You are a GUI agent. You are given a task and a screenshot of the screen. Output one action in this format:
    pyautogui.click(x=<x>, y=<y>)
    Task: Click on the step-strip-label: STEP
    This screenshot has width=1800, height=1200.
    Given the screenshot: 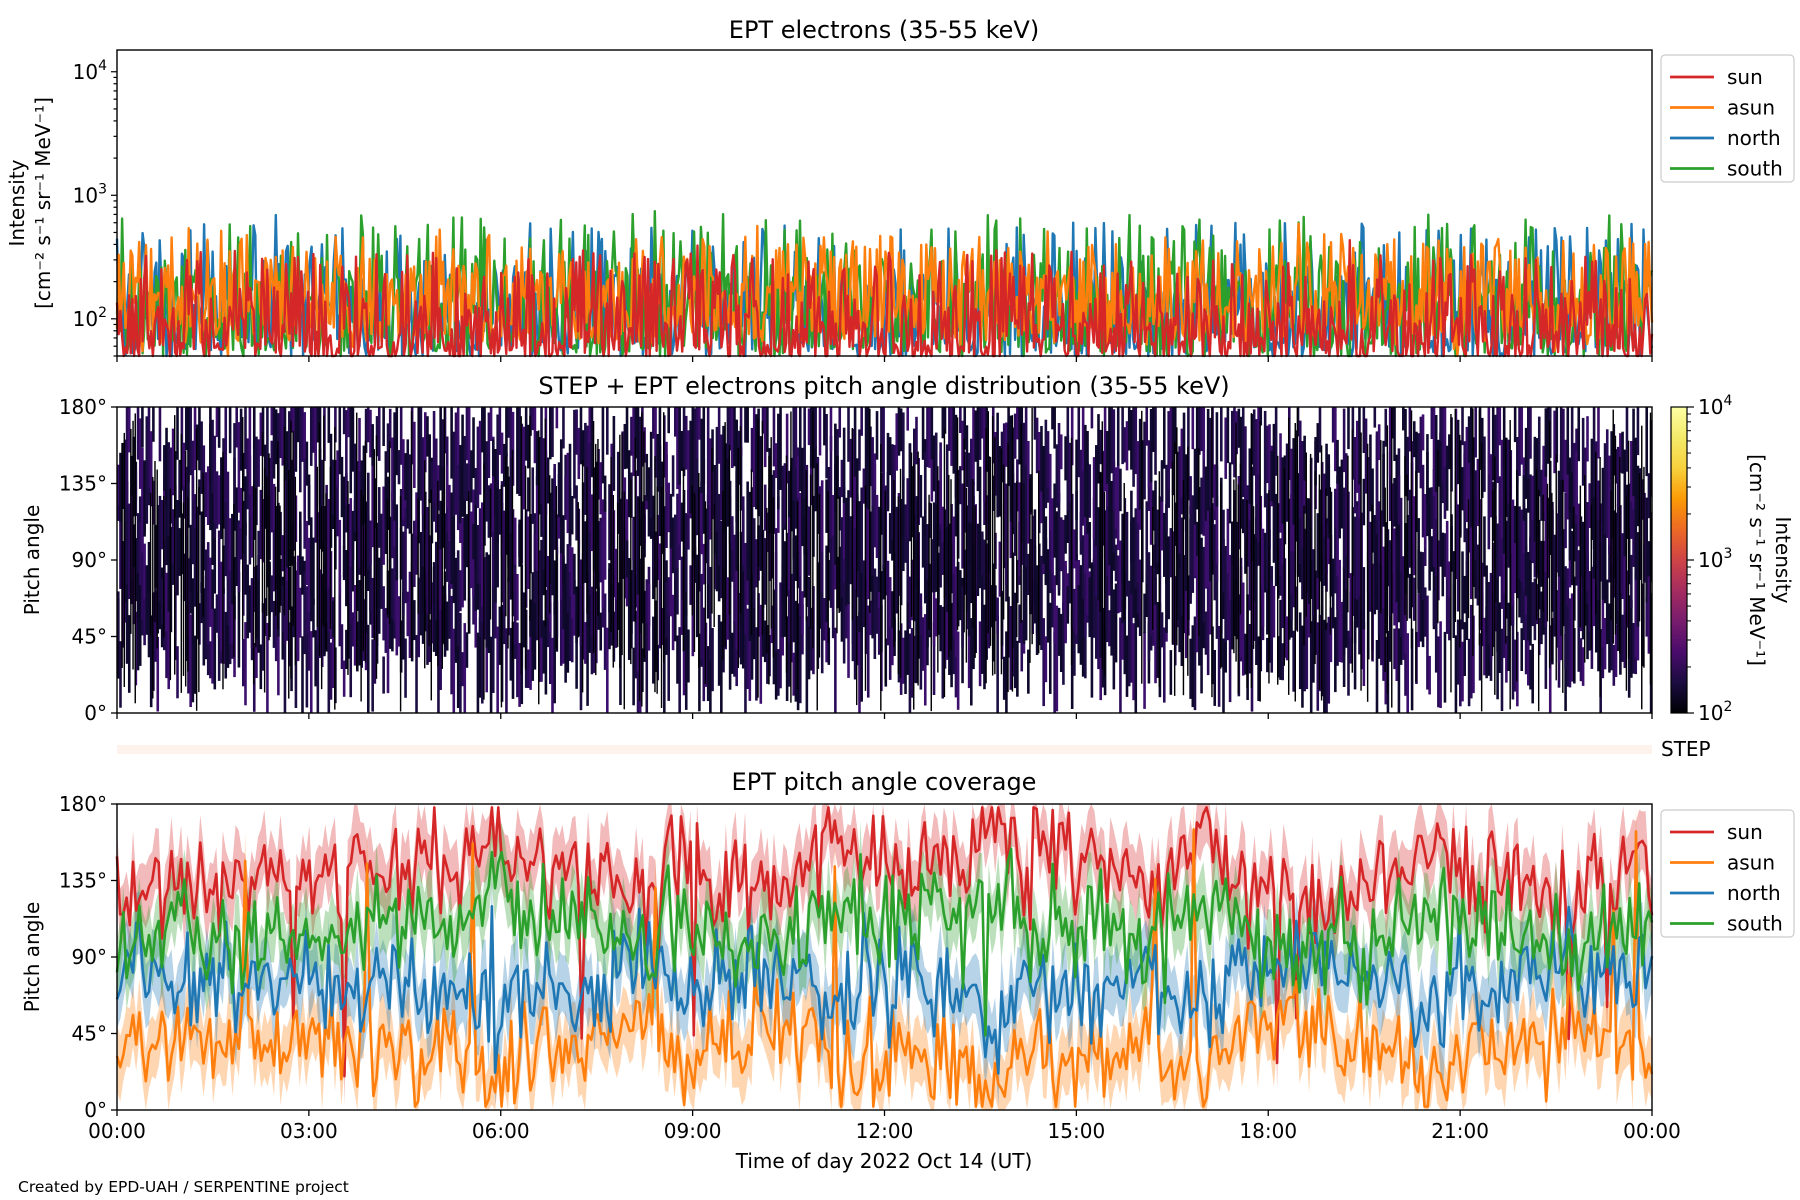 What is the action you would take?
    pyautogui.click(x=1686, y=749)
    